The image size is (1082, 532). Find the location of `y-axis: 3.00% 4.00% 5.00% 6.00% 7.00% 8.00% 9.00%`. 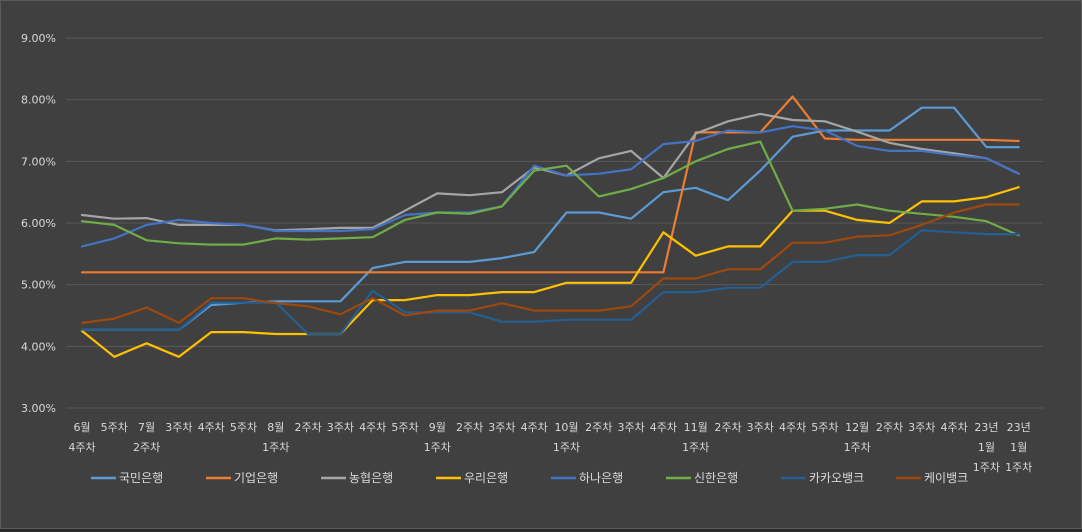

y-axis: 3.00% 4.00% 5.00% 6.00% 7.00% 8.00% 9.00% is located at coordinates (38, 223).